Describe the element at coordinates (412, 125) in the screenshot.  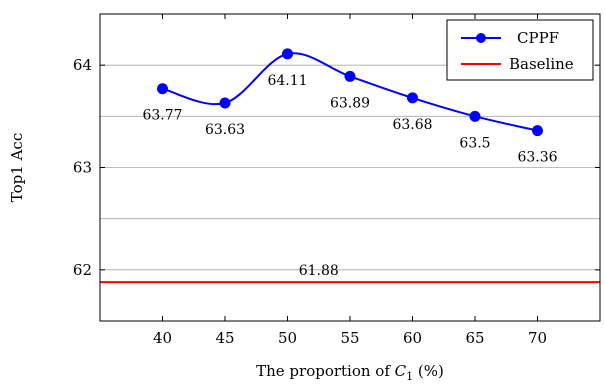
I see `data-label-cppf: 63.68` at that location.